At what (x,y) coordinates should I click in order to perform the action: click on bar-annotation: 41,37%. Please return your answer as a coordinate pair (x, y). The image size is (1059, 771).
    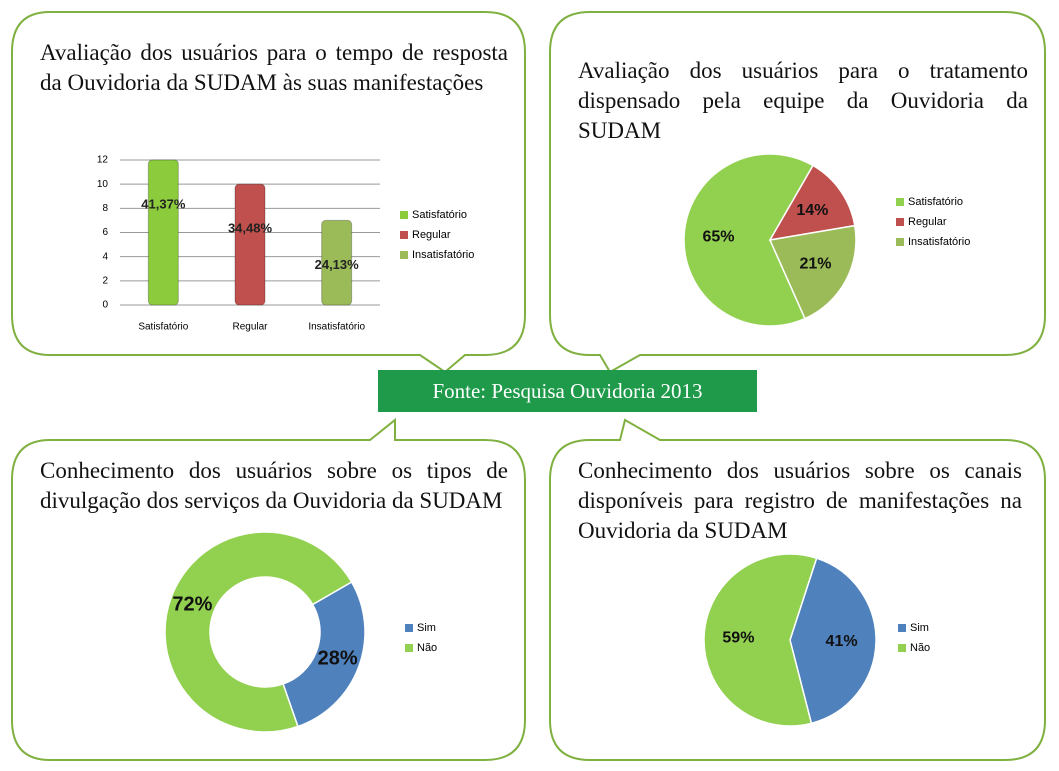
    Looking at the image, I should click on (163, 203).